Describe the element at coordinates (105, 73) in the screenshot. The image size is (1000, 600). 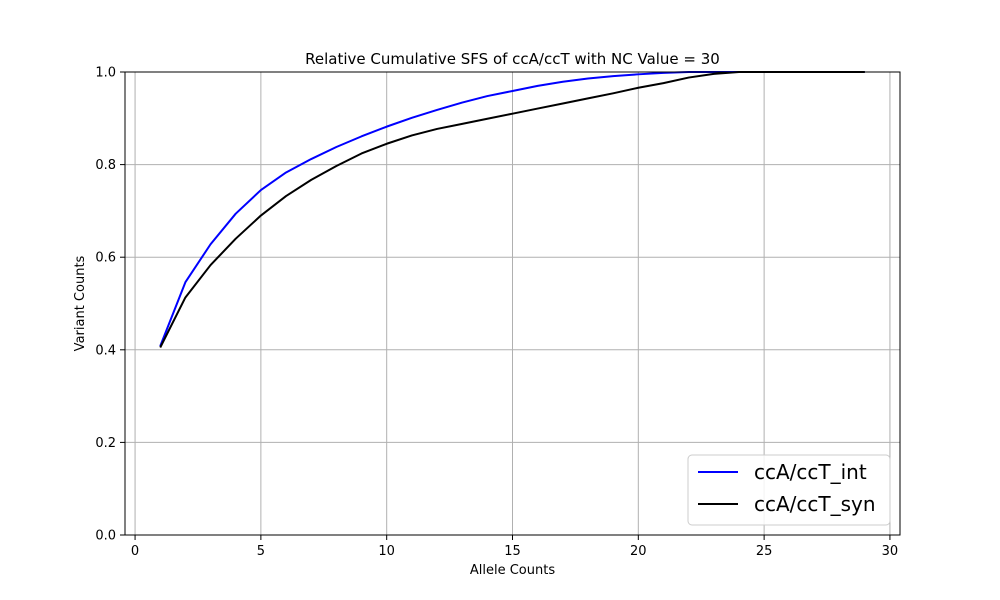
I see `y-tick-label: 1.0` at that location.